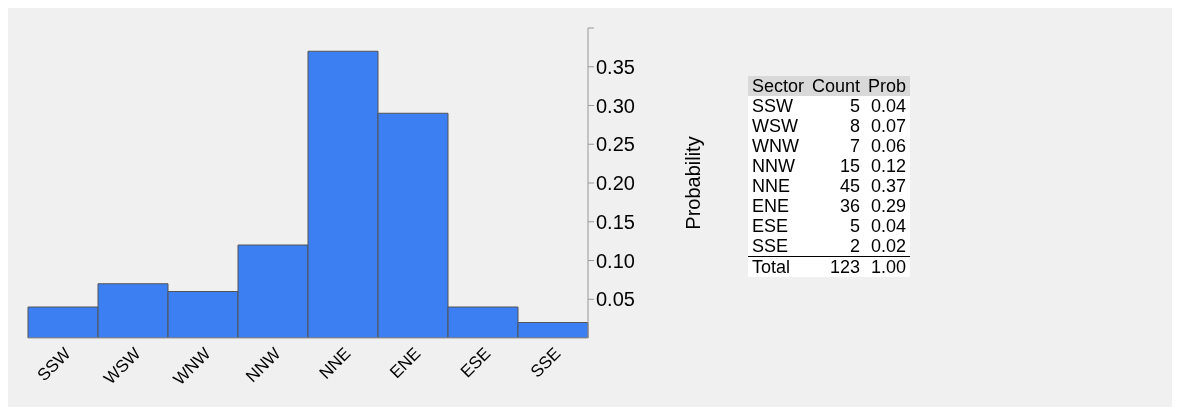 Image resolution: width=1180 pixels, height=415 pixels. I want to click on y-tick-label: 0.25, so click(615, 144).